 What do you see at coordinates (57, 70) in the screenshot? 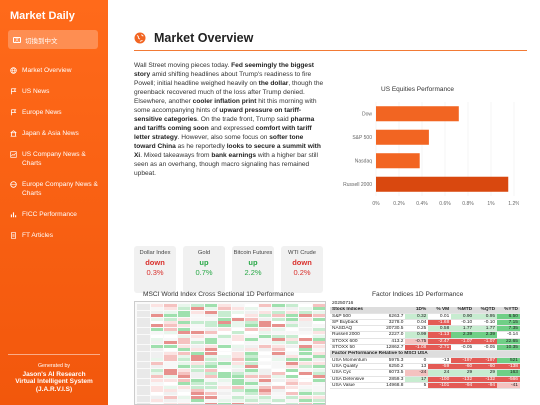
I see `sidebar-item-market-overview: Market Overview` at bounding box center [57, 70].